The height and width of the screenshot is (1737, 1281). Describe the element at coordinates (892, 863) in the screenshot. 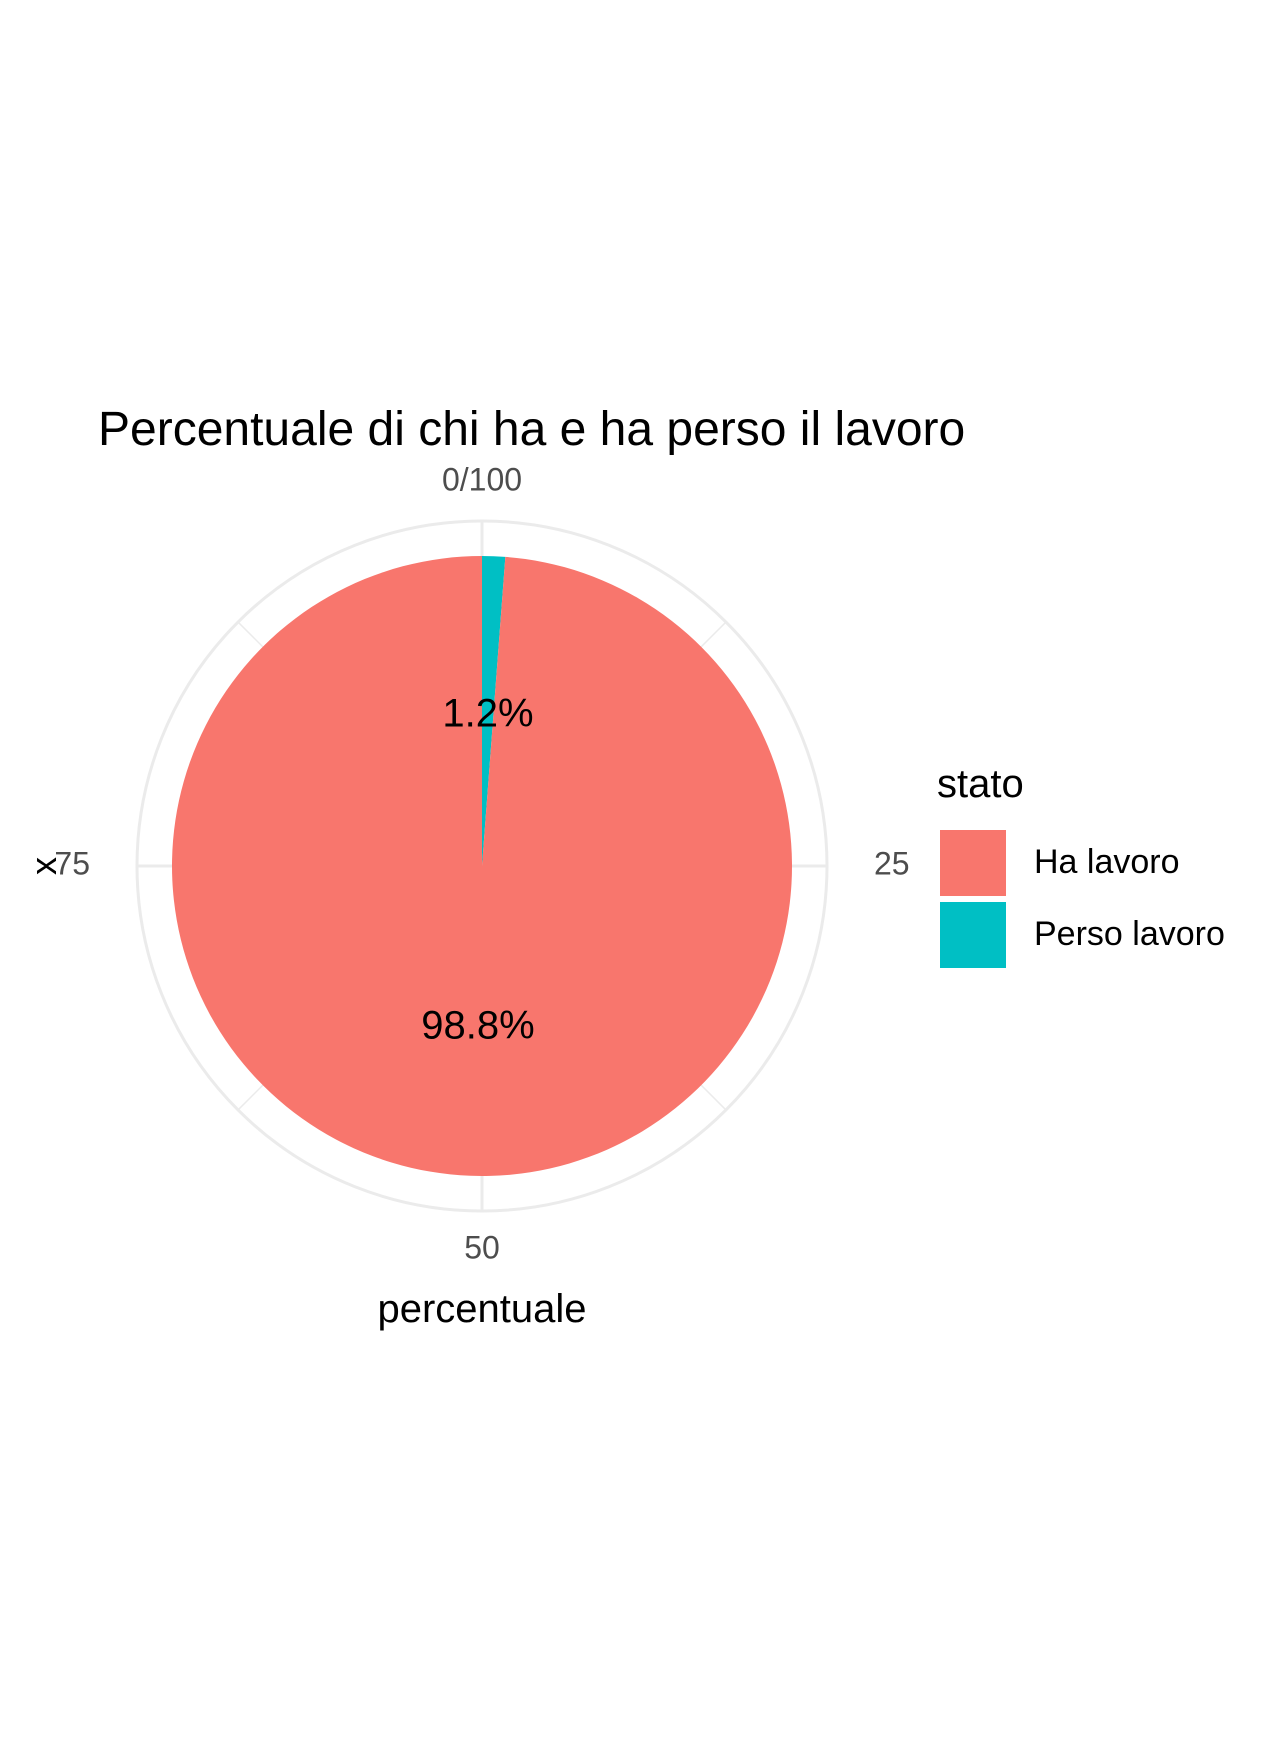

I see `angle-tick-label: 25` at that location.